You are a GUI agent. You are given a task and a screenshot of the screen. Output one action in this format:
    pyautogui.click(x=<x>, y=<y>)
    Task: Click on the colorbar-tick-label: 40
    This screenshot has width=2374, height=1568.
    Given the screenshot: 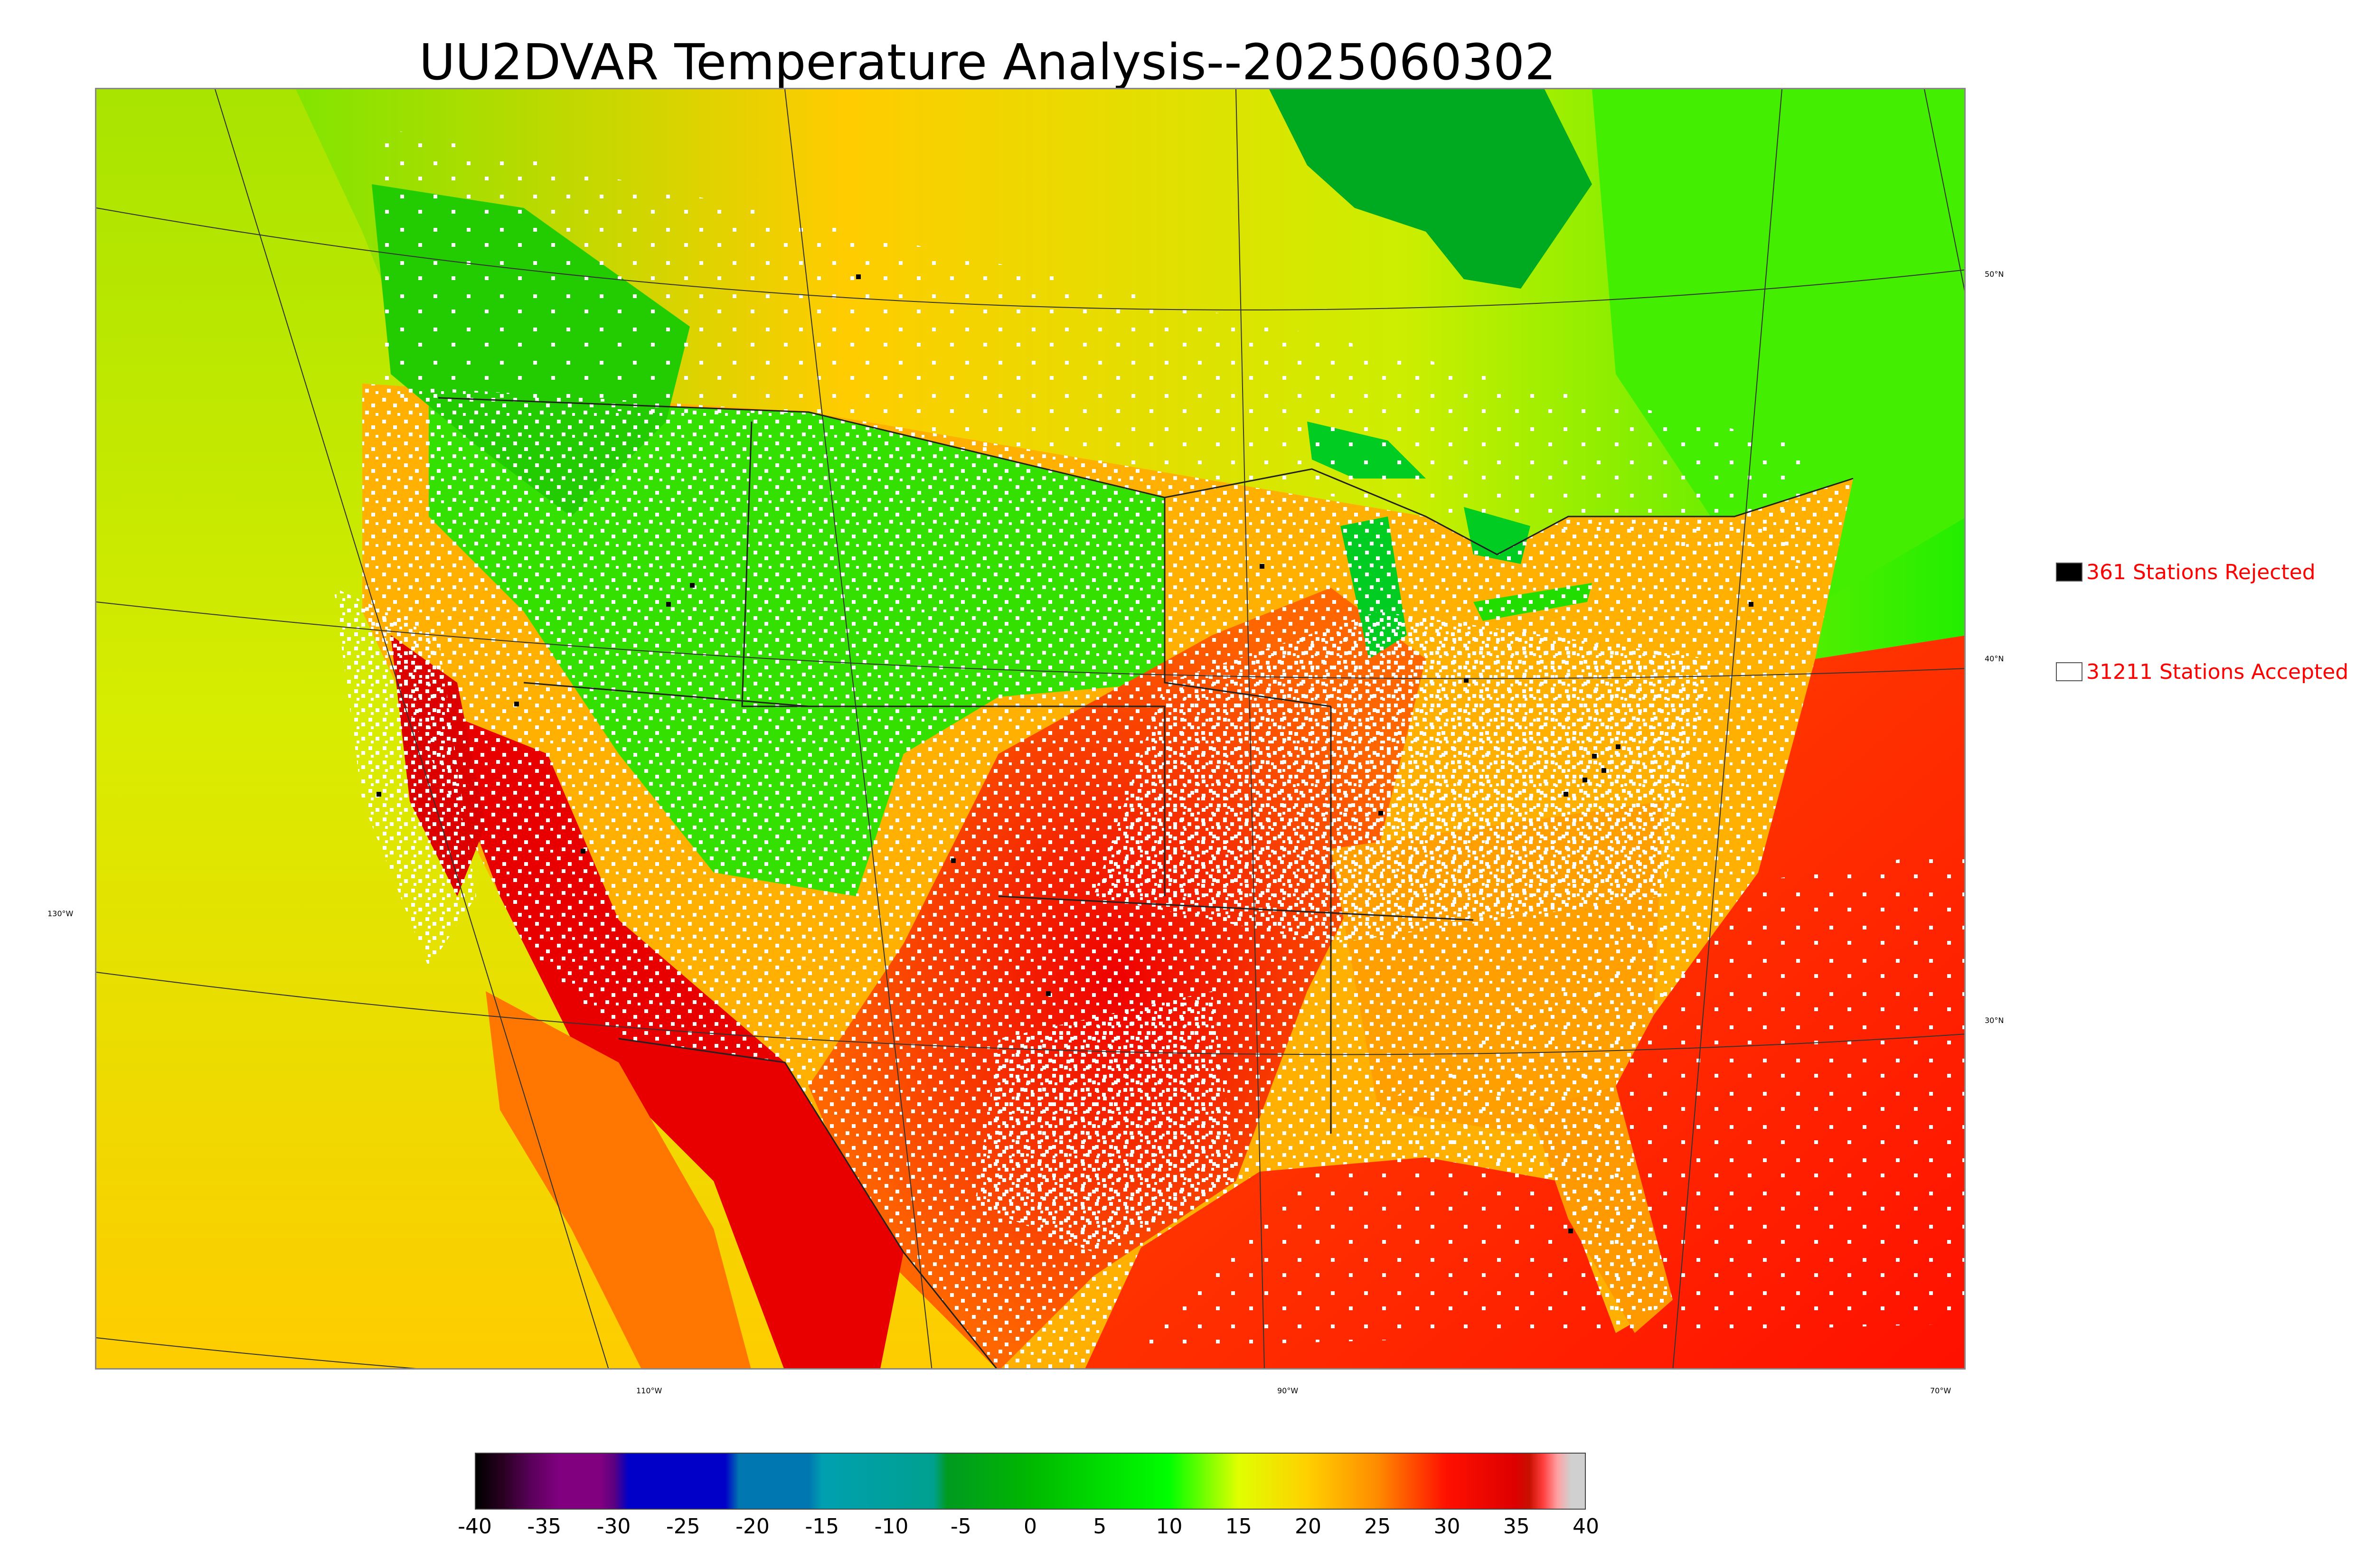 What is the action you would take?
    pyautogui.click(x=1586, y=1527)
    